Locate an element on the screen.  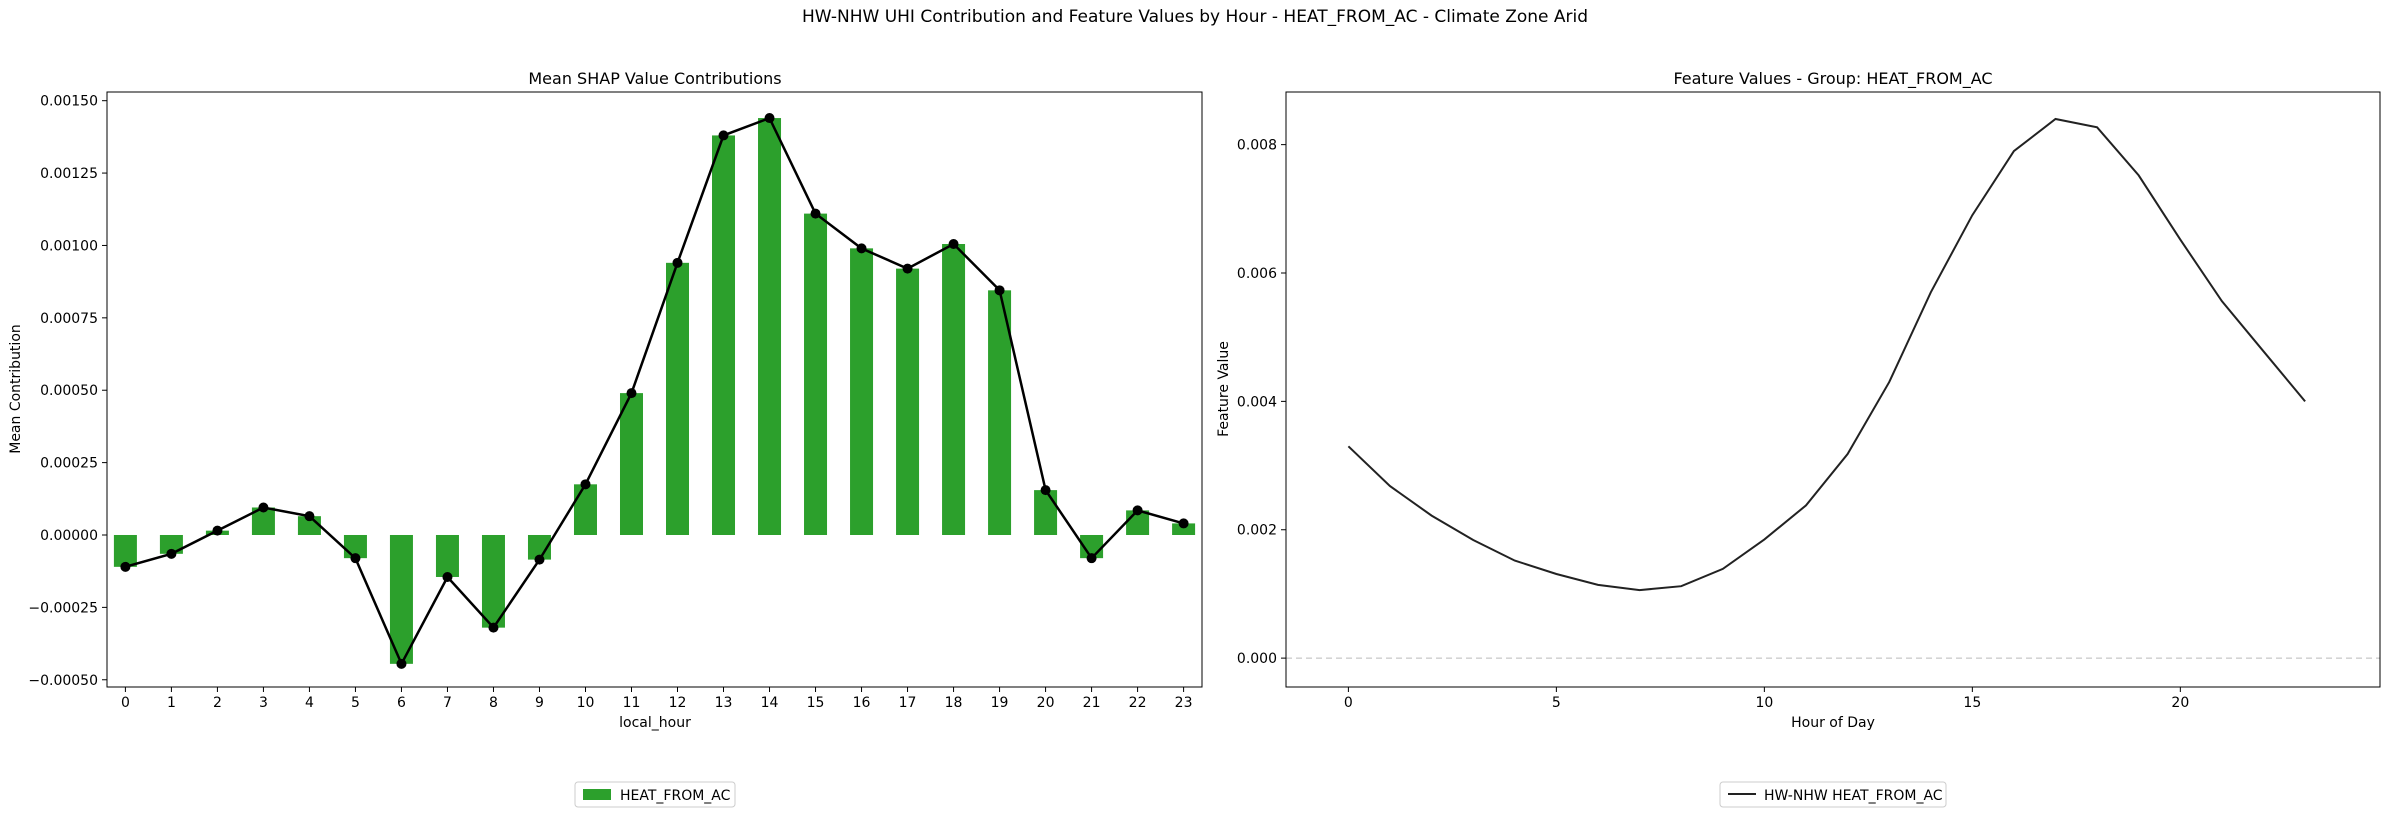
shap-x-tick-label: 15 is located at coordinates (816, 703).